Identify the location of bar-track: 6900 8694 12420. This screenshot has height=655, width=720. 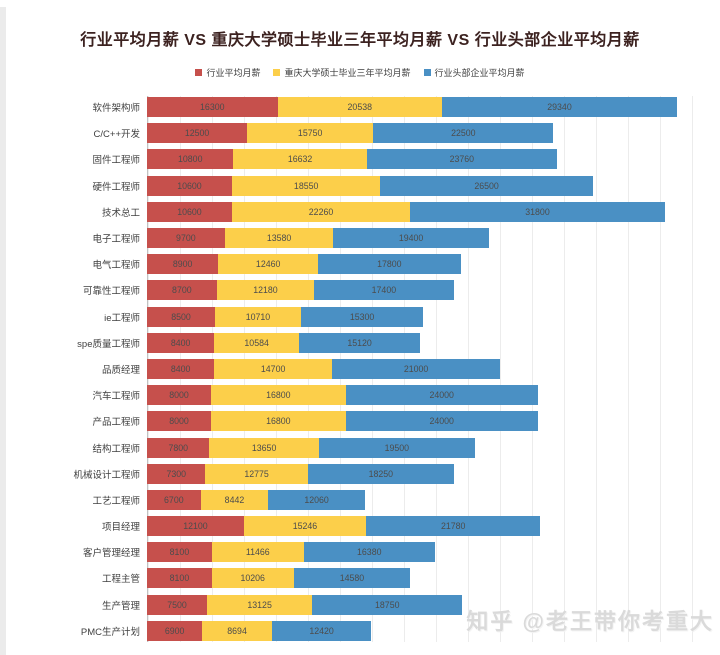
(259, 630).